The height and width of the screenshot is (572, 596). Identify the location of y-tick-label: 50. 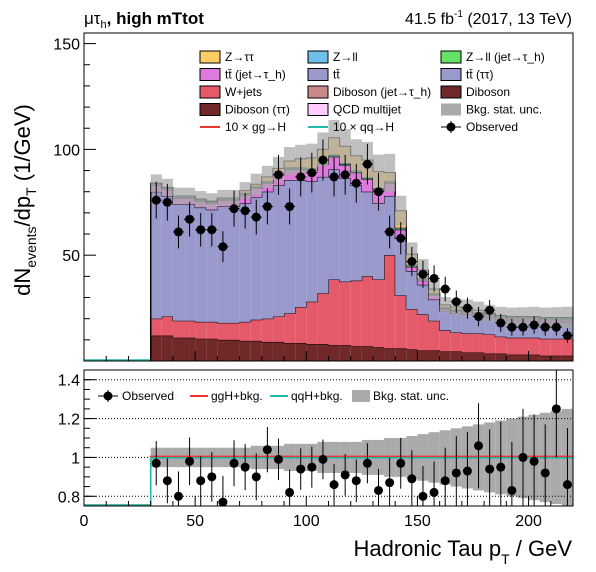
(71, 256).